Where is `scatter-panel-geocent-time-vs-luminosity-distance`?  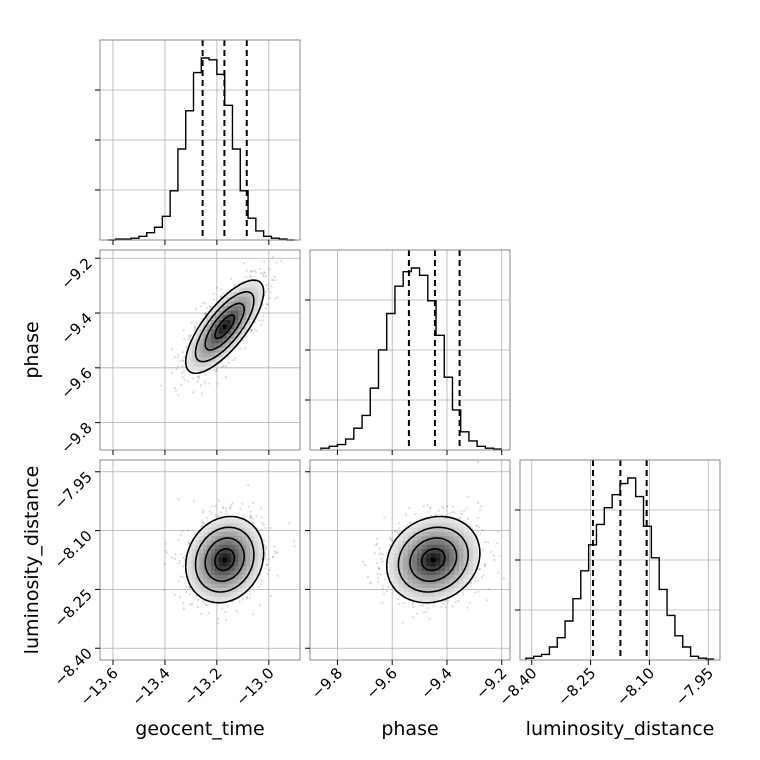
scatter-panel-geocent-time-vs-luminosity-distance is located at coordinates (200, 560).